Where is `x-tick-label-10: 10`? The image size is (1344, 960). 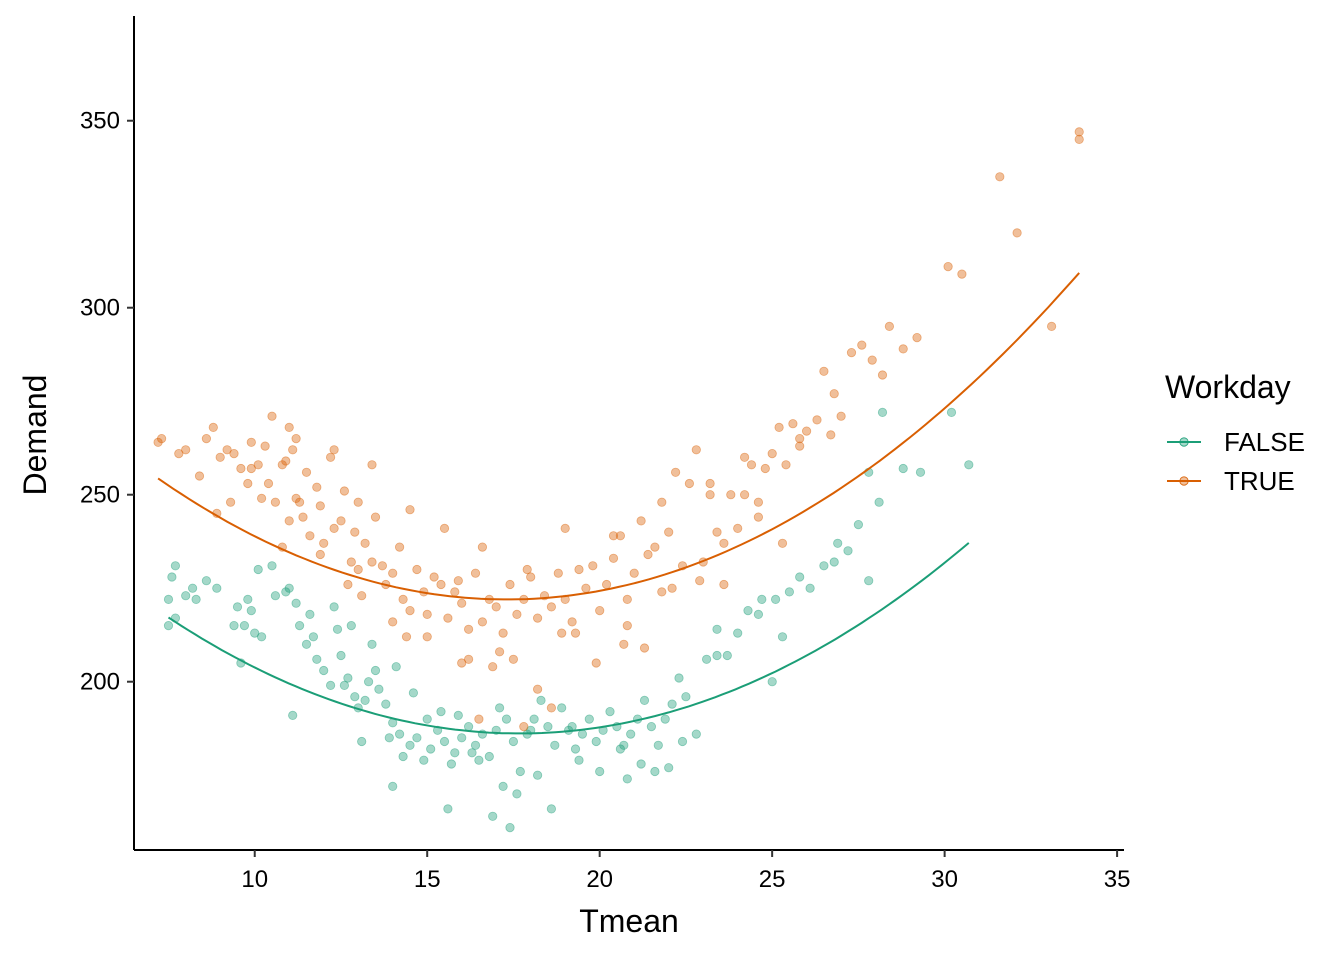 x-tick-label-10: 10 is located at coordinates (254, 879).